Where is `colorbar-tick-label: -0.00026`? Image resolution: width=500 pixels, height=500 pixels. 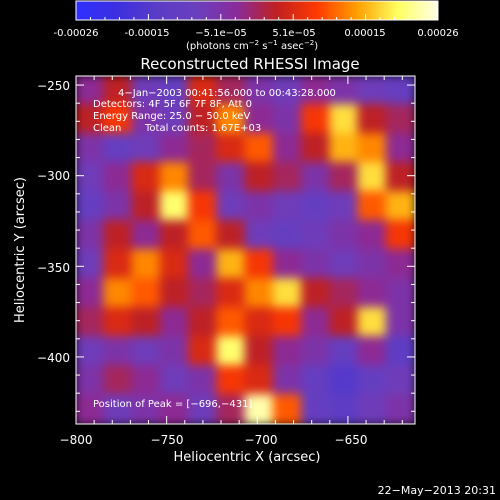
colorbar-tick-label: -0.00026 is located at coordinates (76, 33).